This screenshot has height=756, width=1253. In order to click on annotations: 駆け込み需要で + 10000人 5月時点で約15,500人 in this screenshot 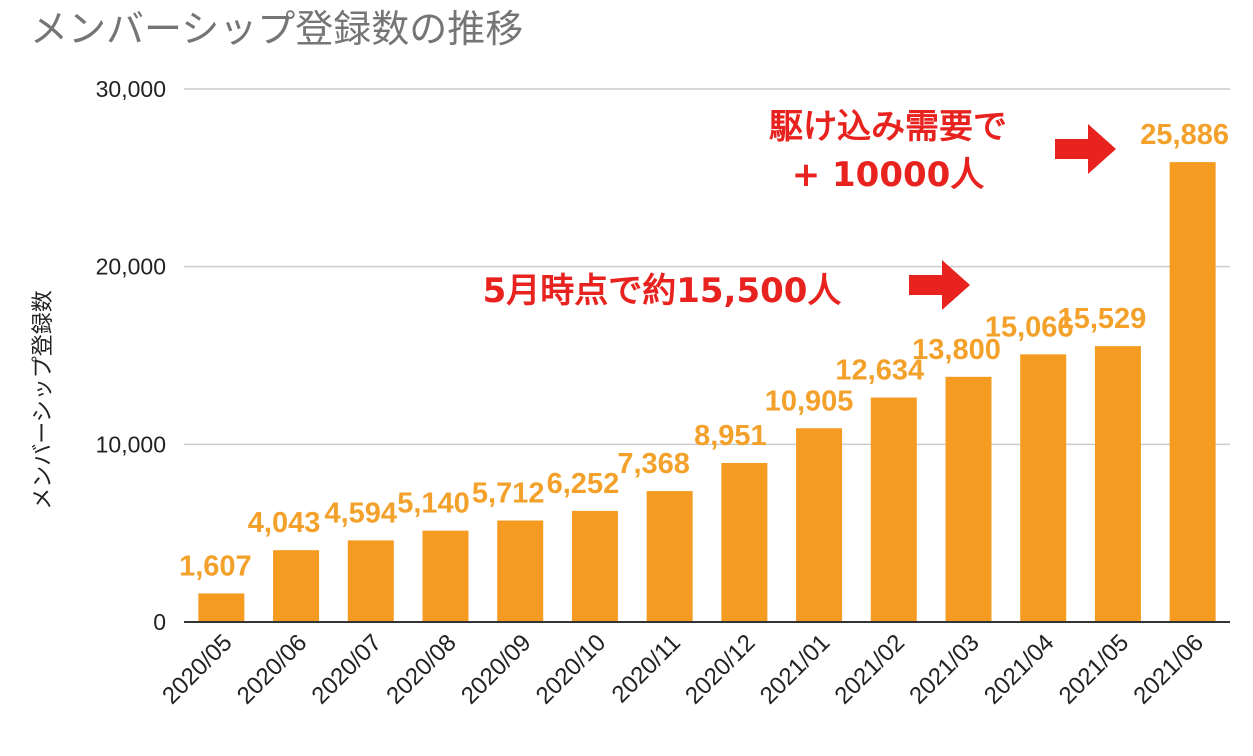, I will do `click(799, 209)`.